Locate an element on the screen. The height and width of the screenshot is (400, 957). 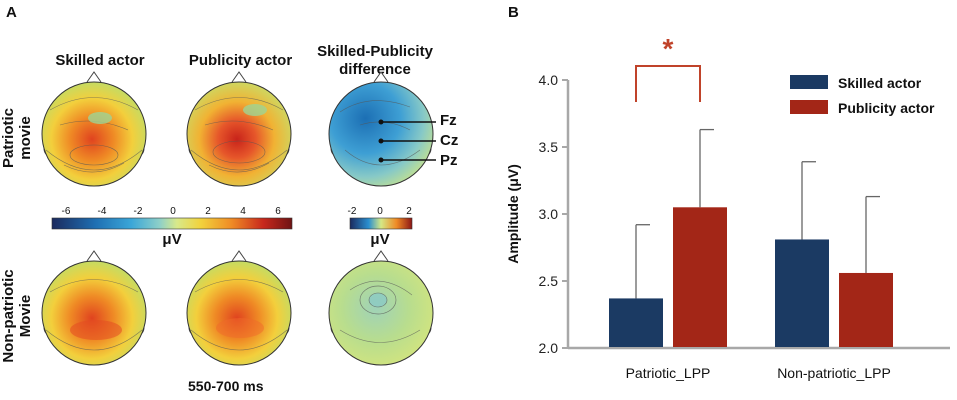
colorbar-main is located at coordinates (172, 223).